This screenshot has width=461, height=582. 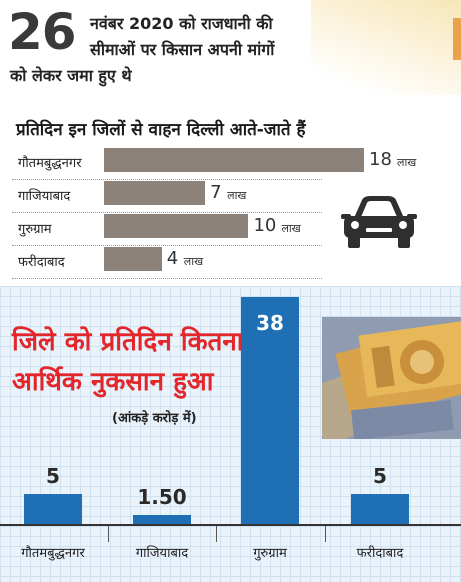 I want to click on loss-category-label: गौतमबुद्धनगर, so click(x=53, y=553).